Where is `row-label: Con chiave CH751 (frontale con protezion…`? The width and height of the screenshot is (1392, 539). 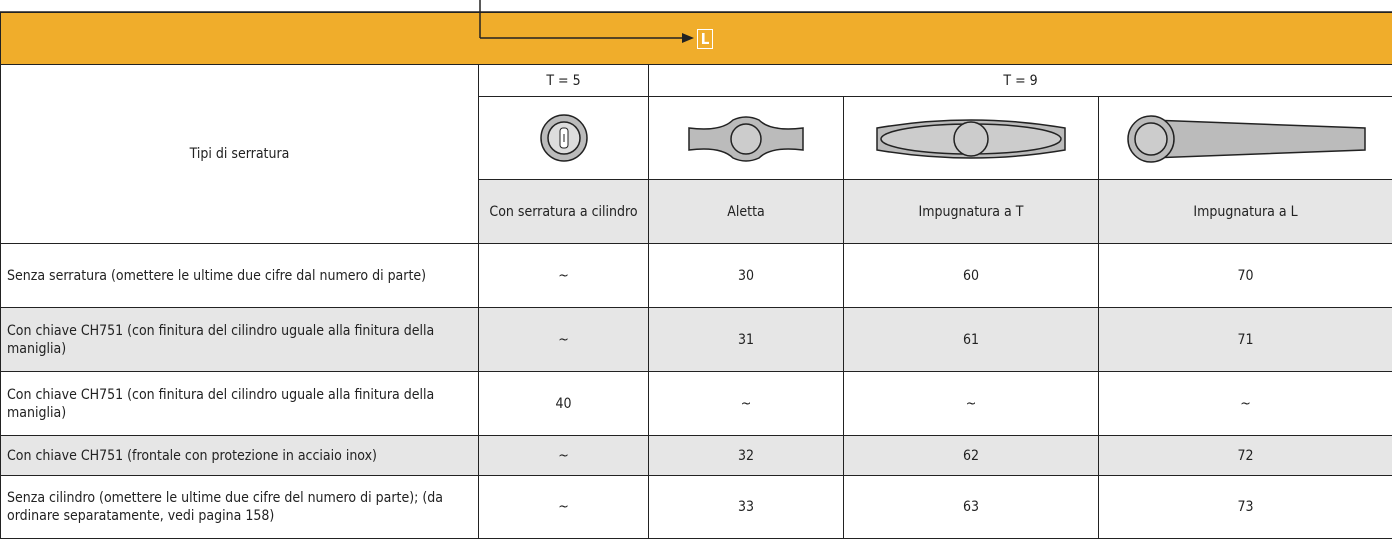
row-label: Con chiave CH751 (frontale con protezion… is located at coordinates (240, 456).